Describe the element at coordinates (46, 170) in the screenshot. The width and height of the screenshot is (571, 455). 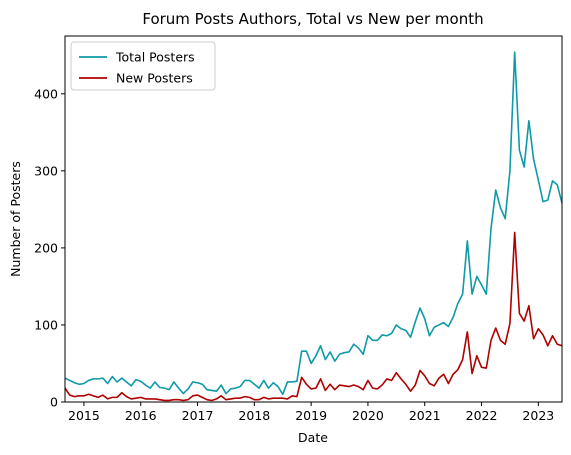
I see `y-tick-label: 300` at that location.